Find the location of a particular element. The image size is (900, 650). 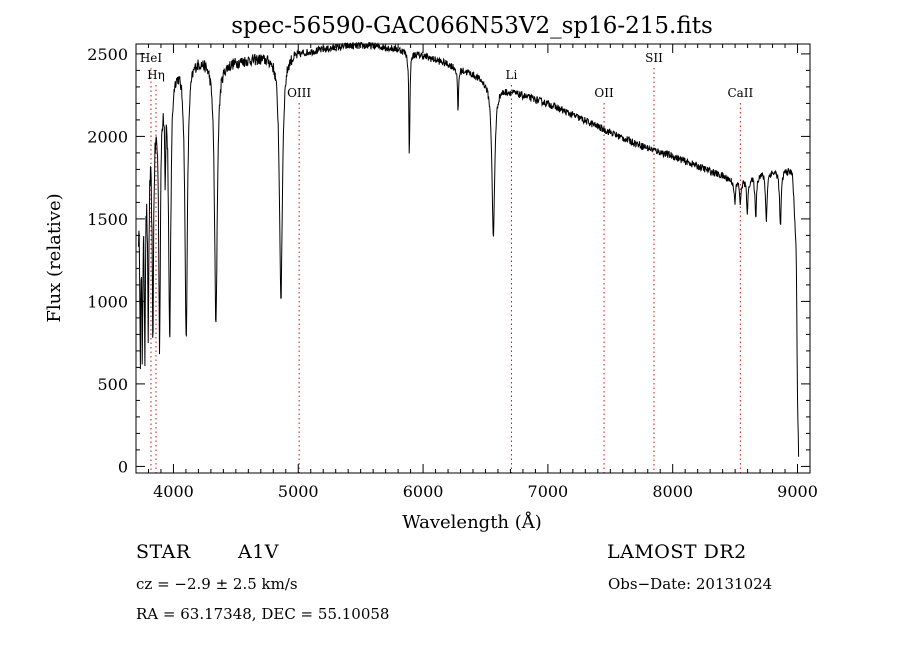

y-tick-label: 2500 is located at coordinates (107, 54).